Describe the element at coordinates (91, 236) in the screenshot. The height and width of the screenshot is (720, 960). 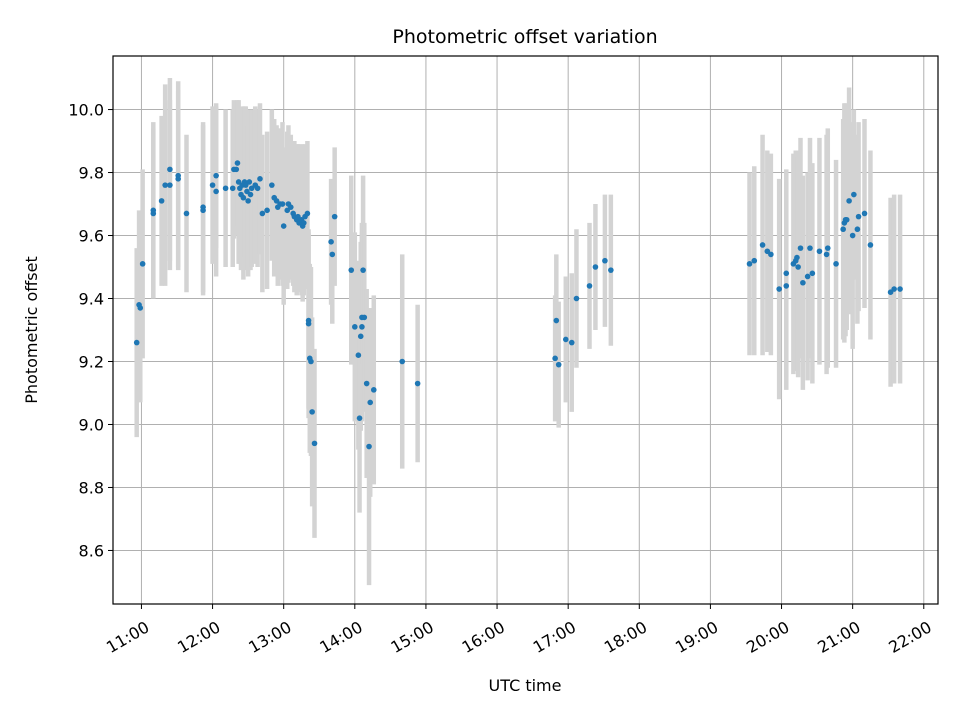
I see `y-tick-label: 9.6` at that location.